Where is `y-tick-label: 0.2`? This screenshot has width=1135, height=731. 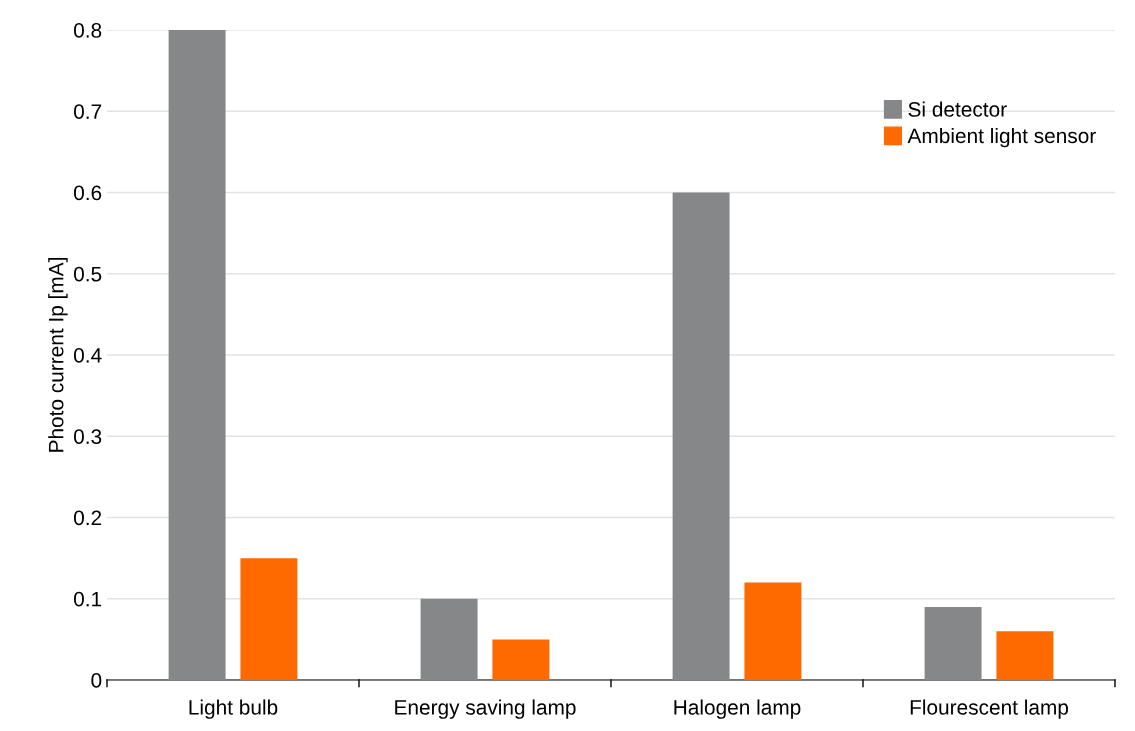
y-tick-label: 0.2 is located at coordinates (87, 518).